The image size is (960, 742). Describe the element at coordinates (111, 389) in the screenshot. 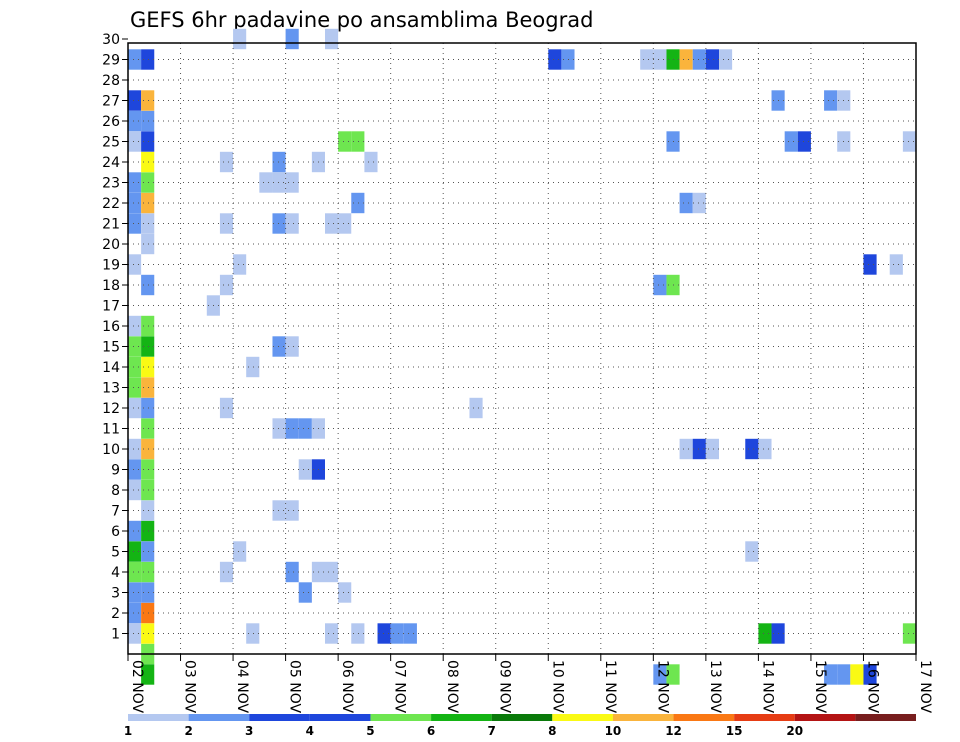

I see `y-tick-label: 13` at that location.